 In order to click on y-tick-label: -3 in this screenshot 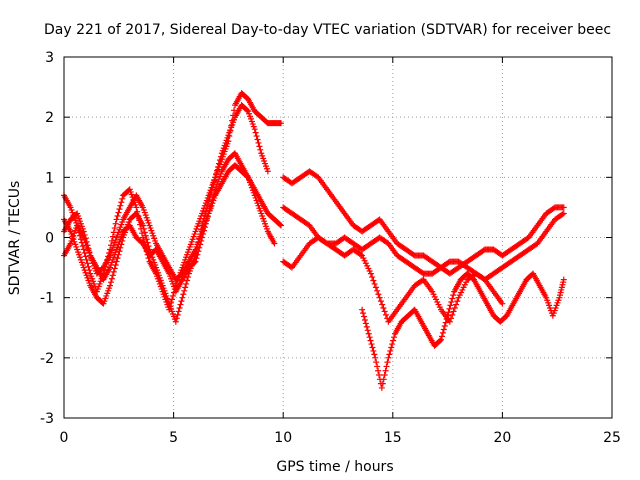, I will do `click(47, 419)`.